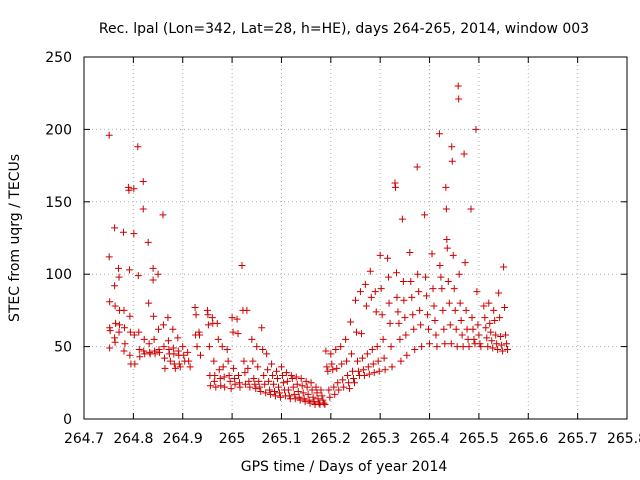 This screenshot has height=480, width=640. I want to click on y-tick-label: 250, so click(58, 58).